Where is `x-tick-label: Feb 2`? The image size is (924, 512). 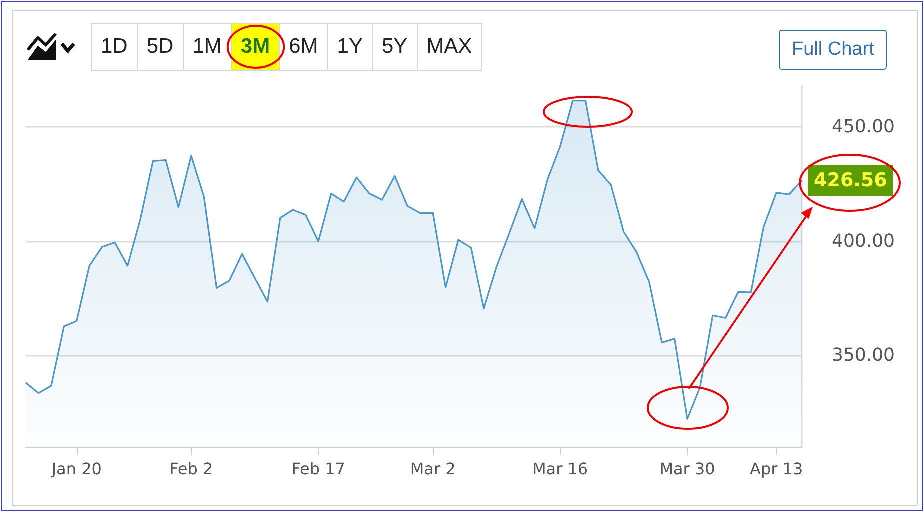
x-tick-label: Feb 2 is located at coordinates (192, 469).